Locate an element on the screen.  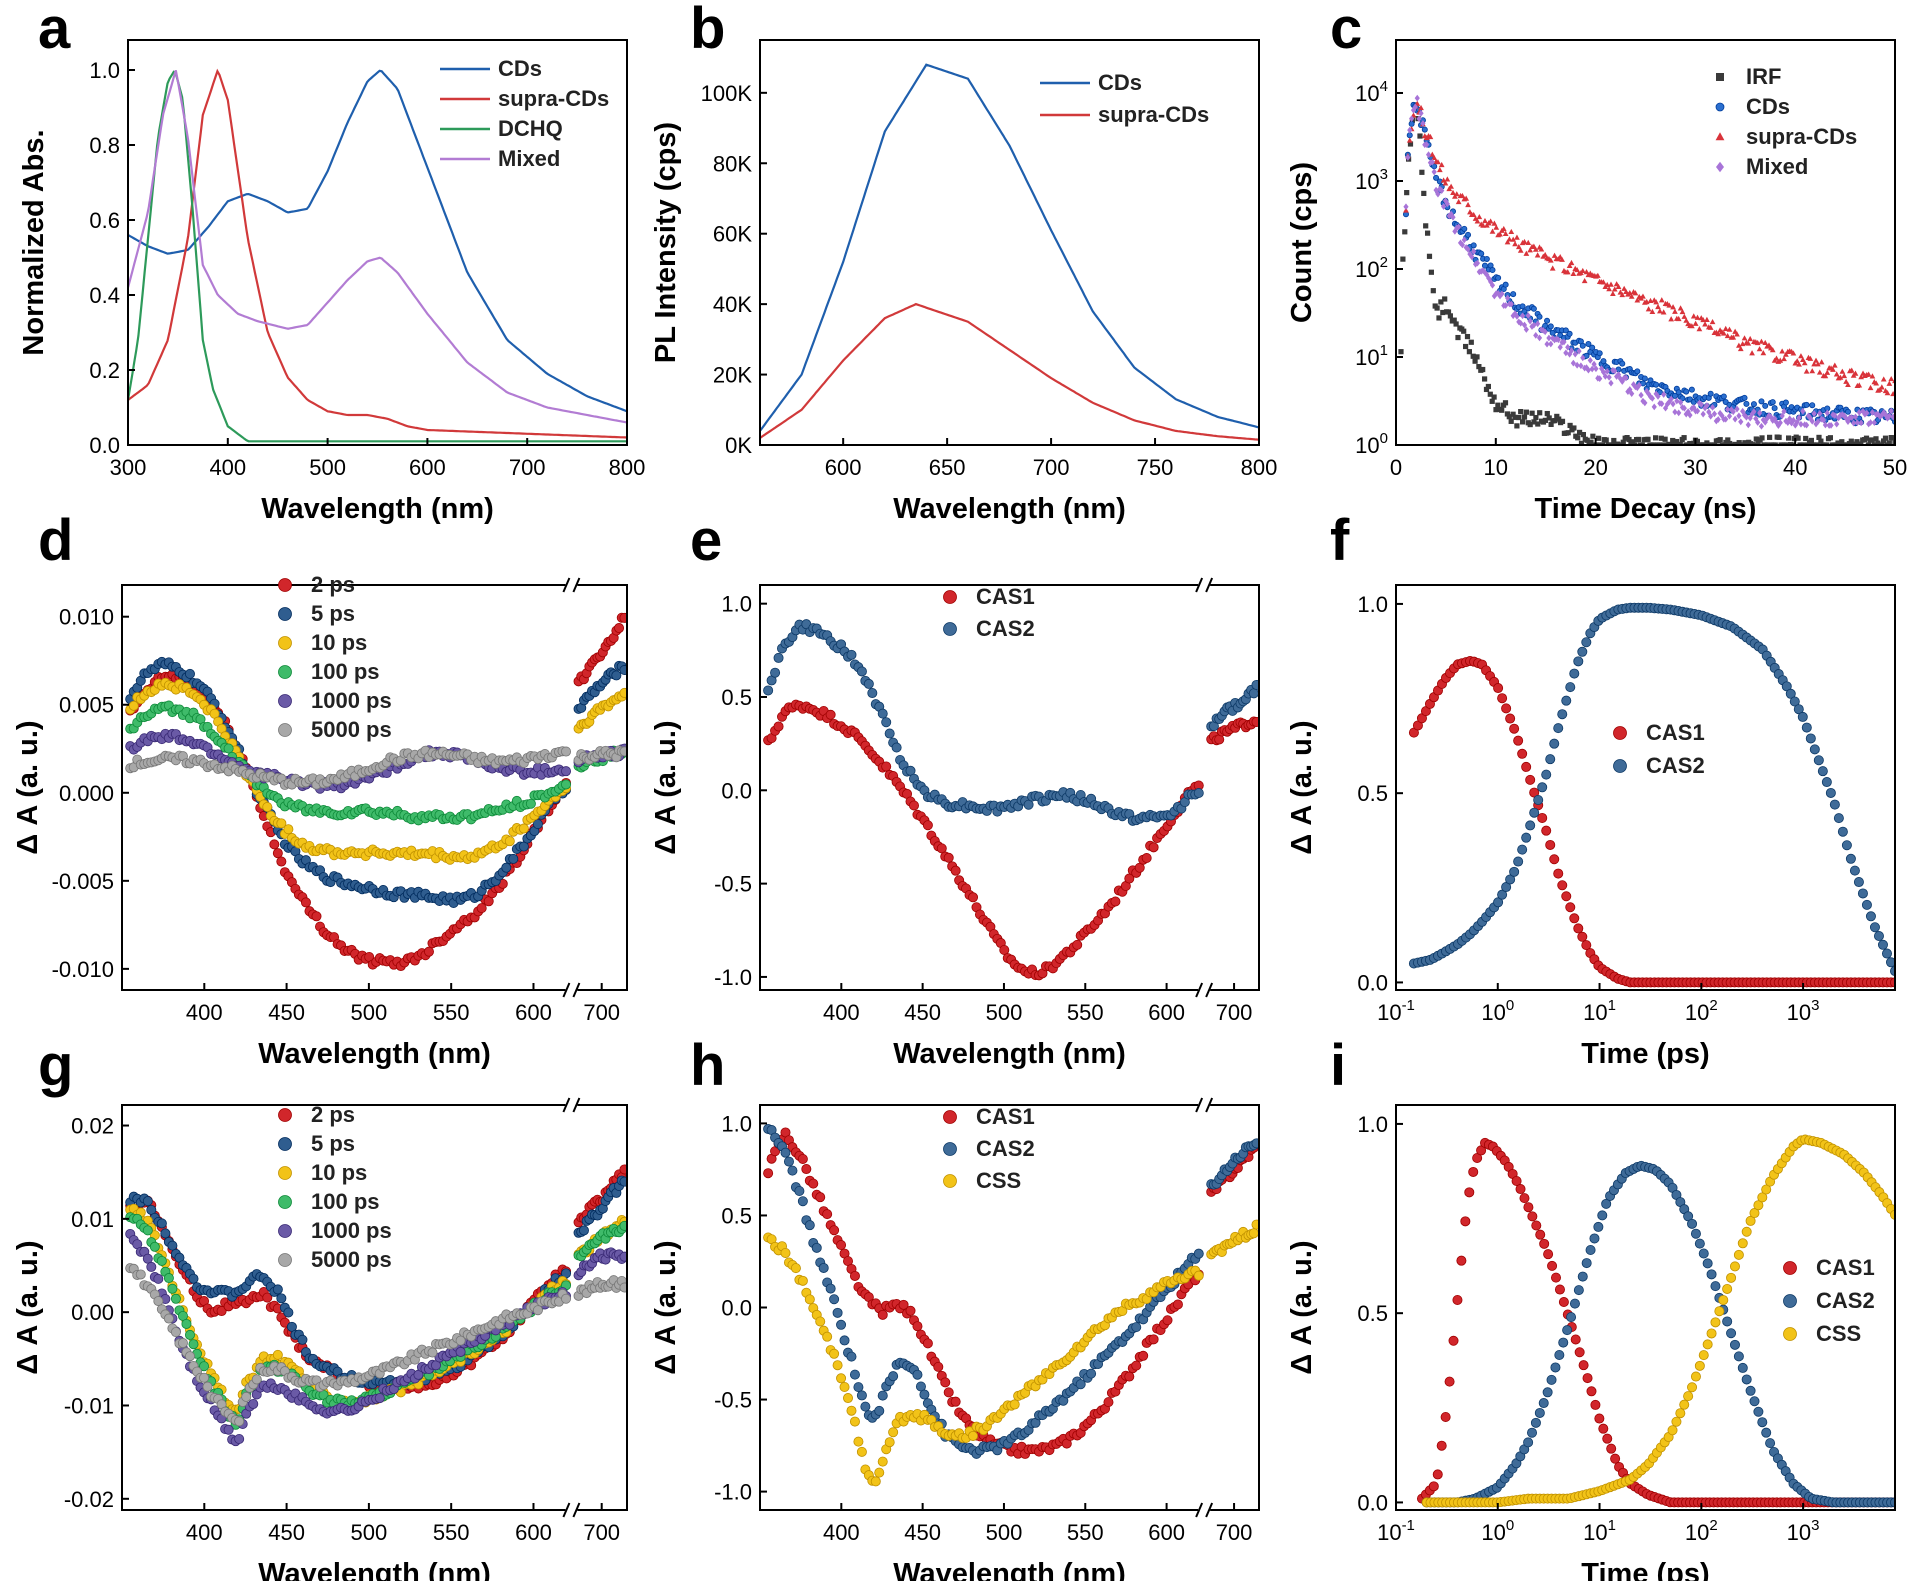
plot-area-a is located at coordinates (377, 255).